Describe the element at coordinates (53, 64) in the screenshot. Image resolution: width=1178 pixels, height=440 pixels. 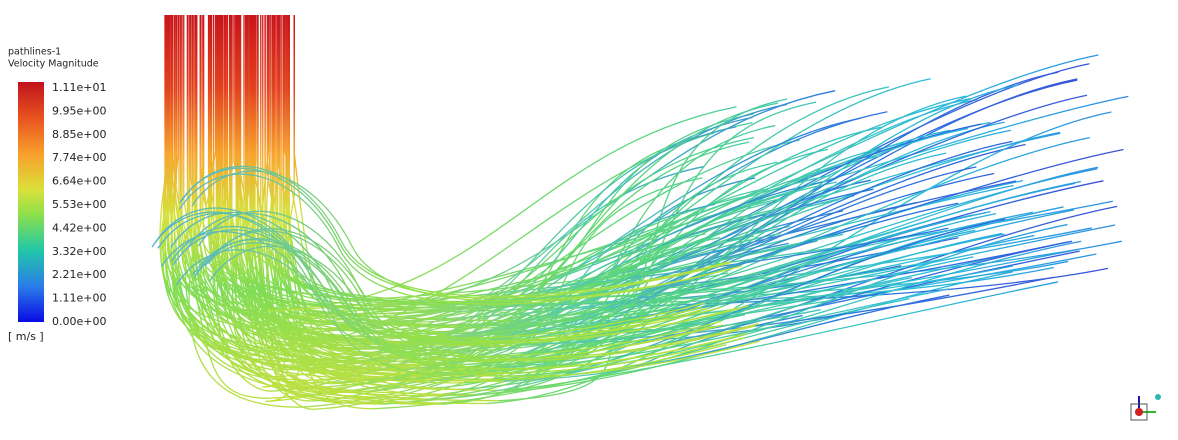
I see `legend-variable: Velocity Magnitude` at that location.